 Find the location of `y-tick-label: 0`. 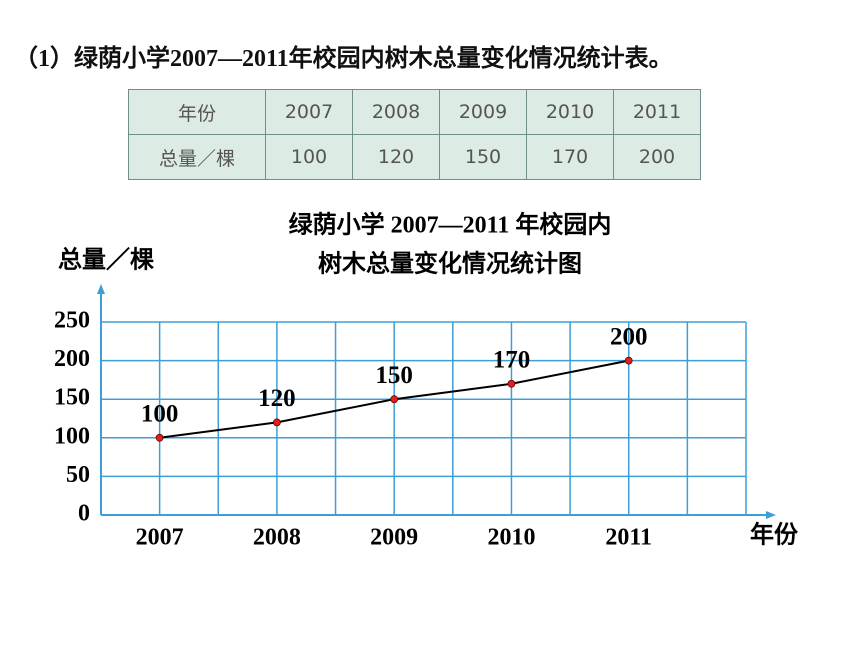

y-tick-label: 0 is located at coordinates (84, 514).